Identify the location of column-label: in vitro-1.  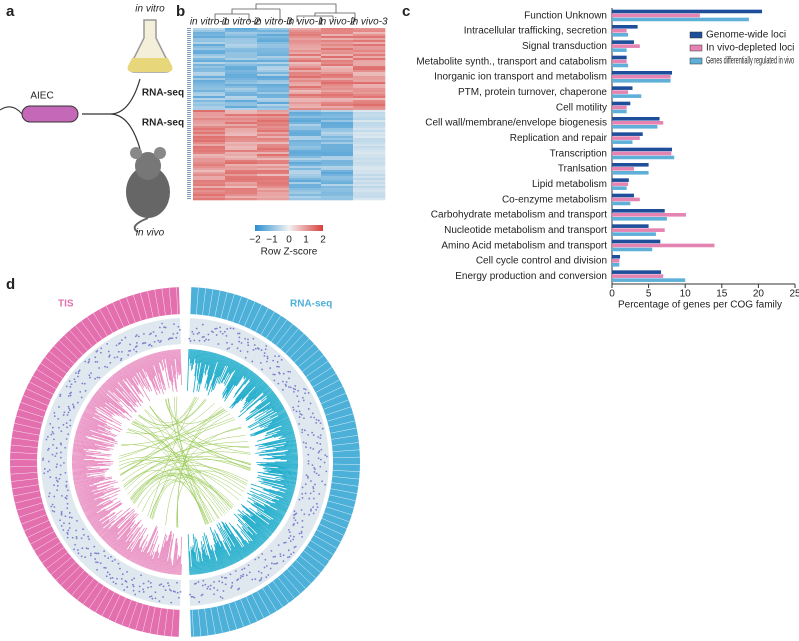
(209, 22).